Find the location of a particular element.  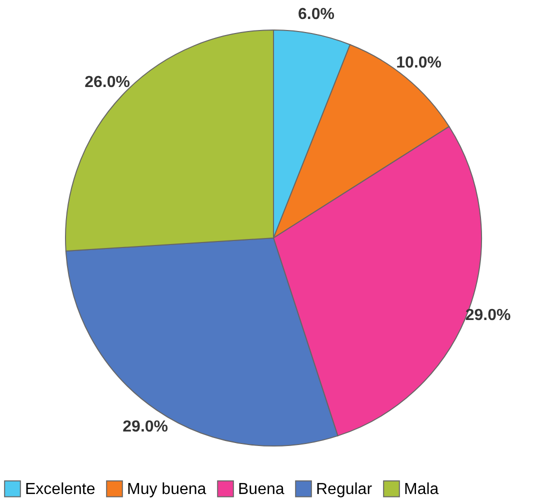

legend-label: Excelente is located at coordinates (60, 489).